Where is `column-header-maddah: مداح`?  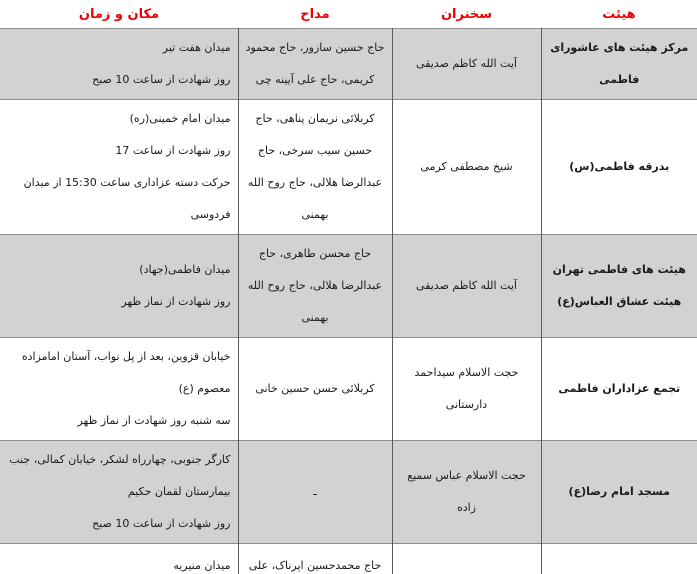
column-header-maddah: مداح is located at coordinates (315, 14).